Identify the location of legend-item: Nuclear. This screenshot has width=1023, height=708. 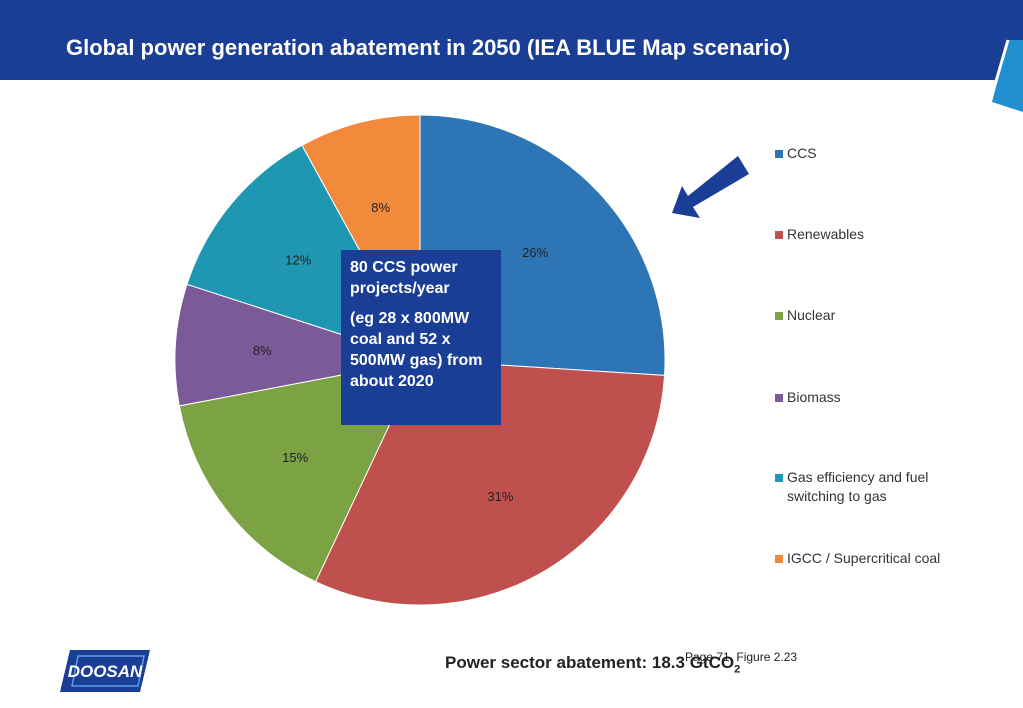
(805, 315).